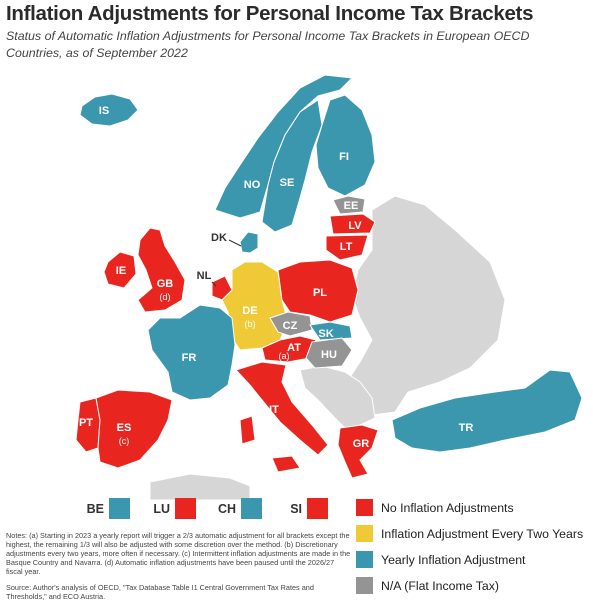 This screenshot has width=593, height=604. I want to click on label-IS: IS, so click(104, 111).